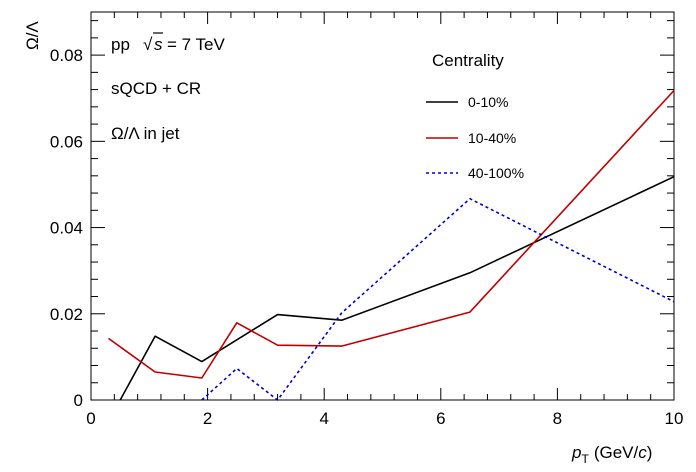 Image resolution: width=696 pixels, height=472 pixels. I want to click on energy-label: = 7 TeV, so click(196, 44).